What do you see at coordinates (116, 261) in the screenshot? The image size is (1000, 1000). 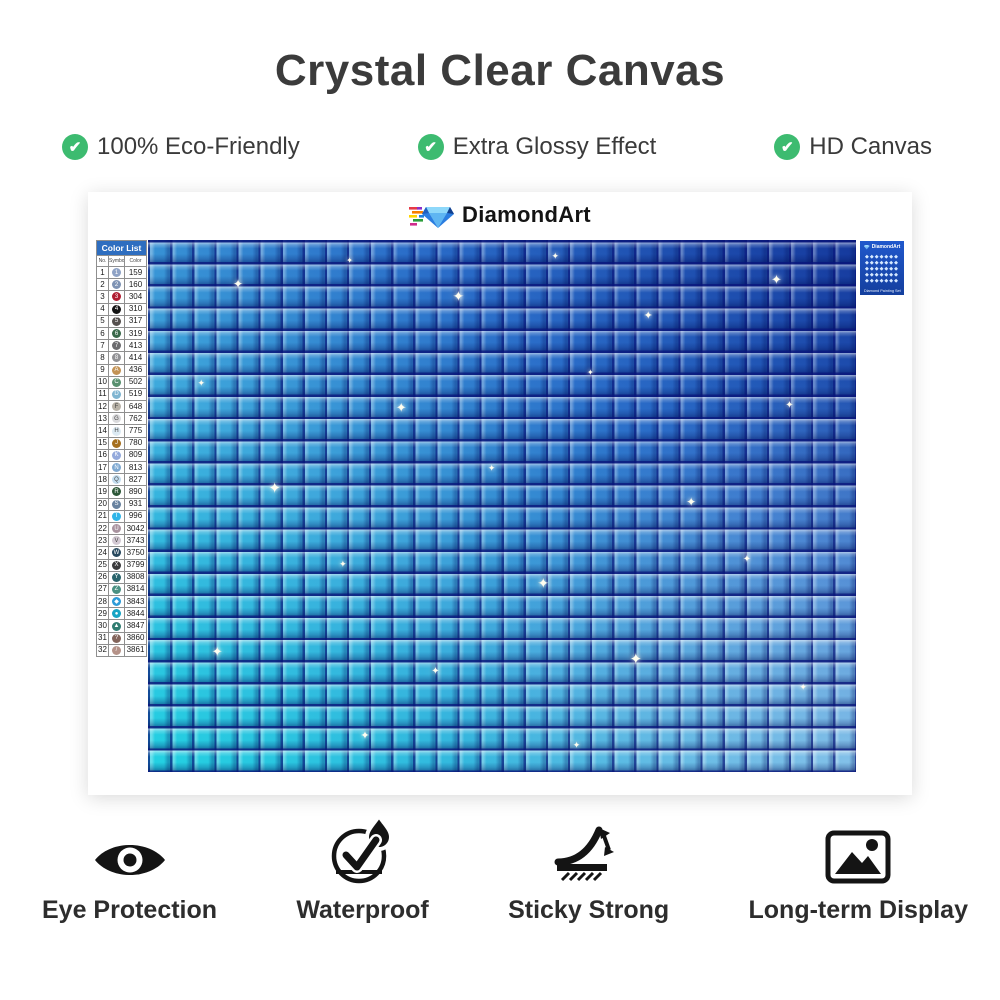 I see `column-header-symbol: Symbol` at bounding box center [116, 261].